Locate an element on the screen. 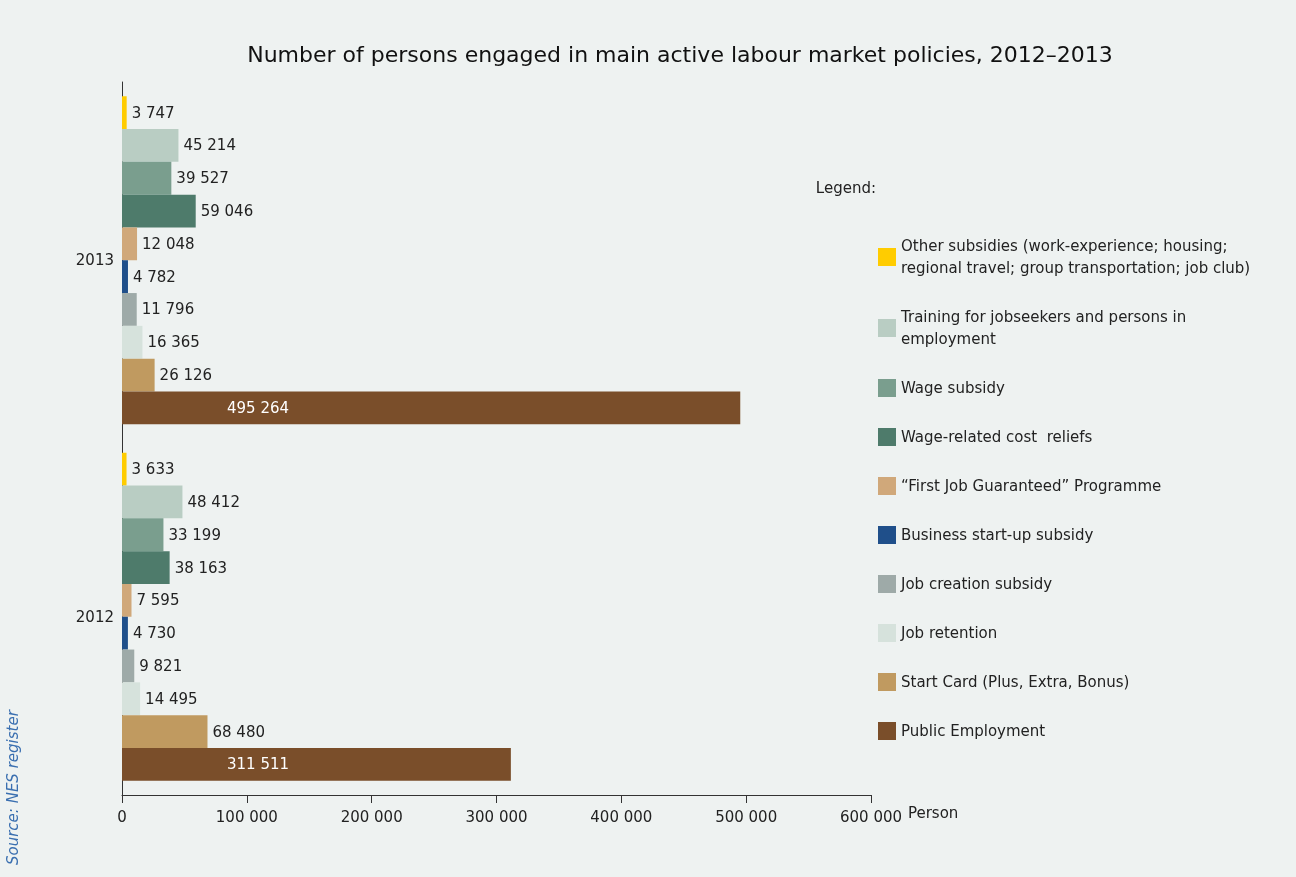  data-label: 68 480 is located at coordinates (238, 731).